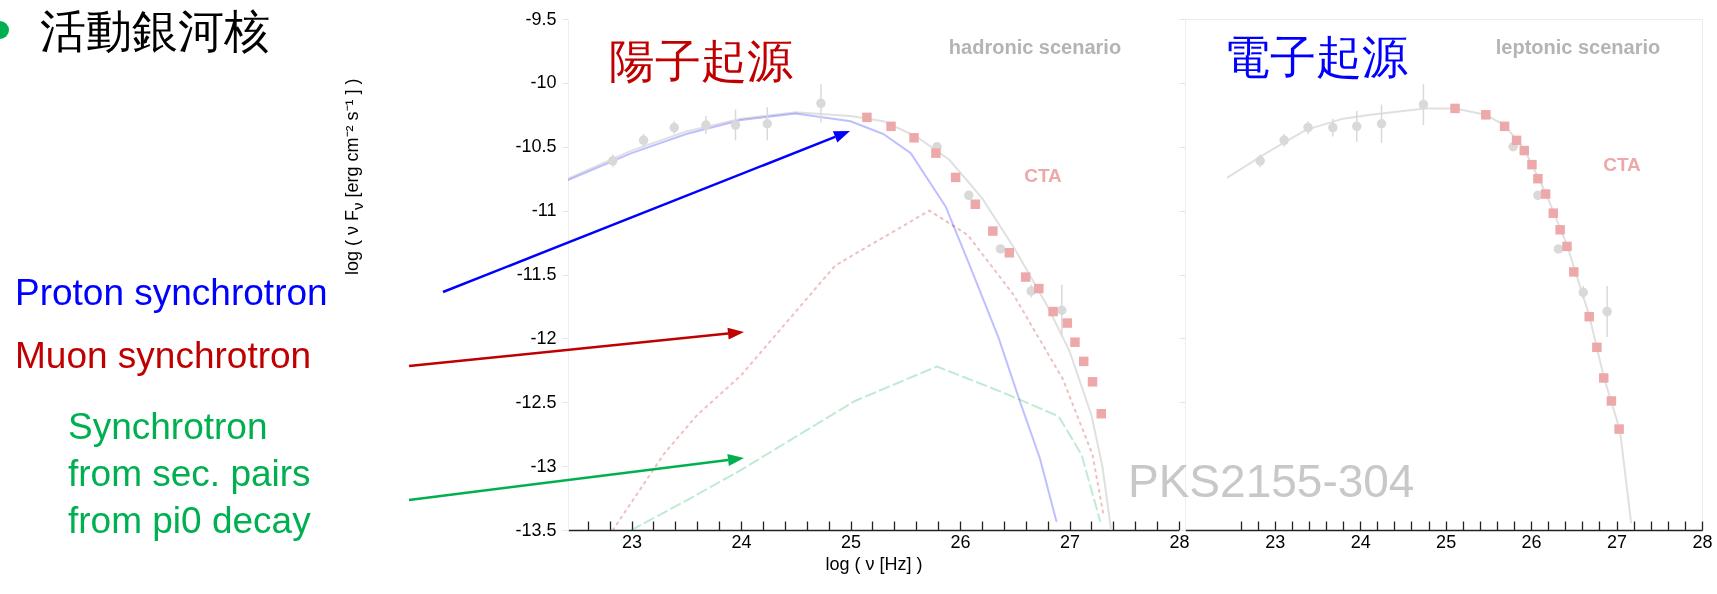  What do you see at coordinates (536, 146) in the screenshot?
I see `y-tick-label: -10.5` at bounding box center [536, 146].